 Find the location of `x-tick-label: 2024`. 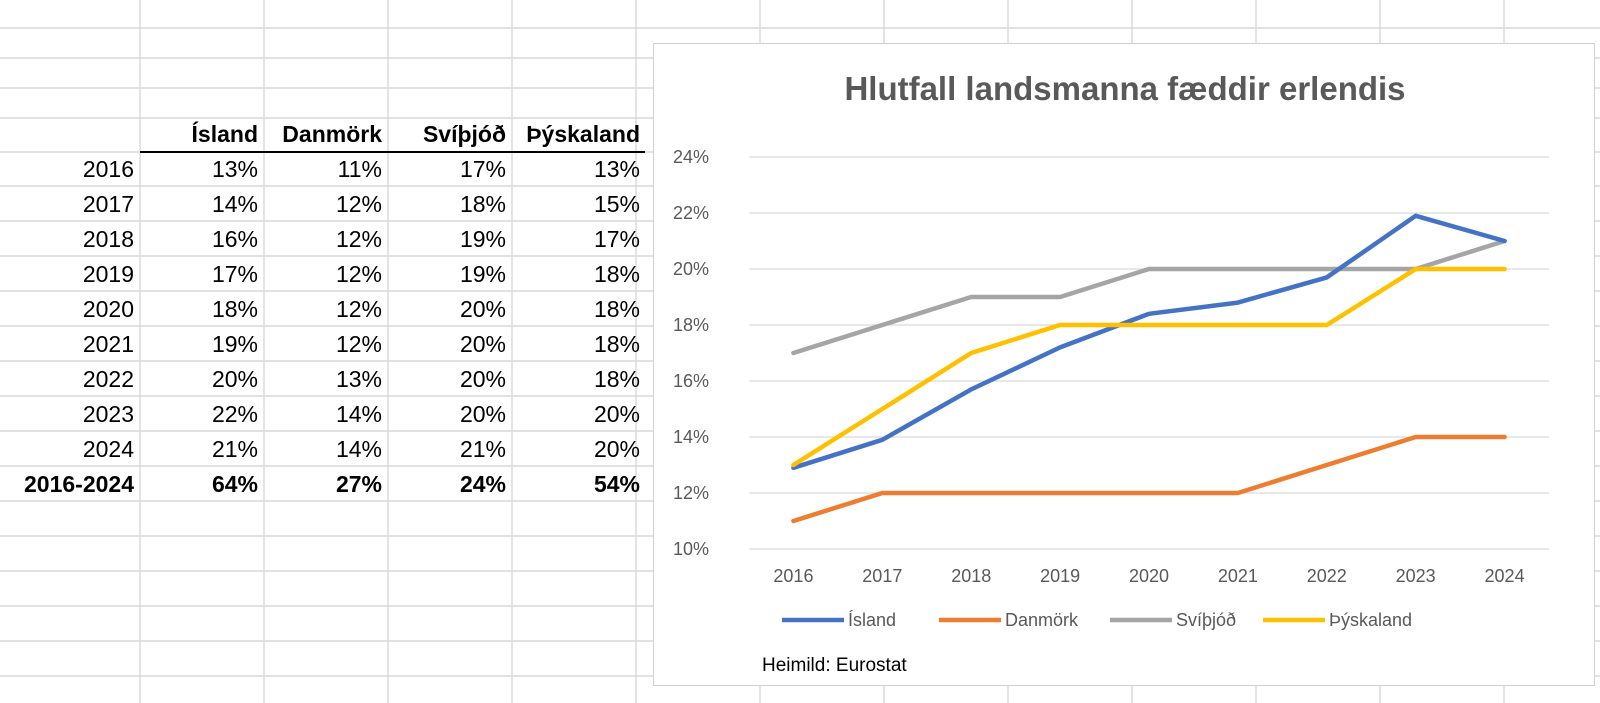

x-tick-label: 2024 is located at coordinates (1505, 576).